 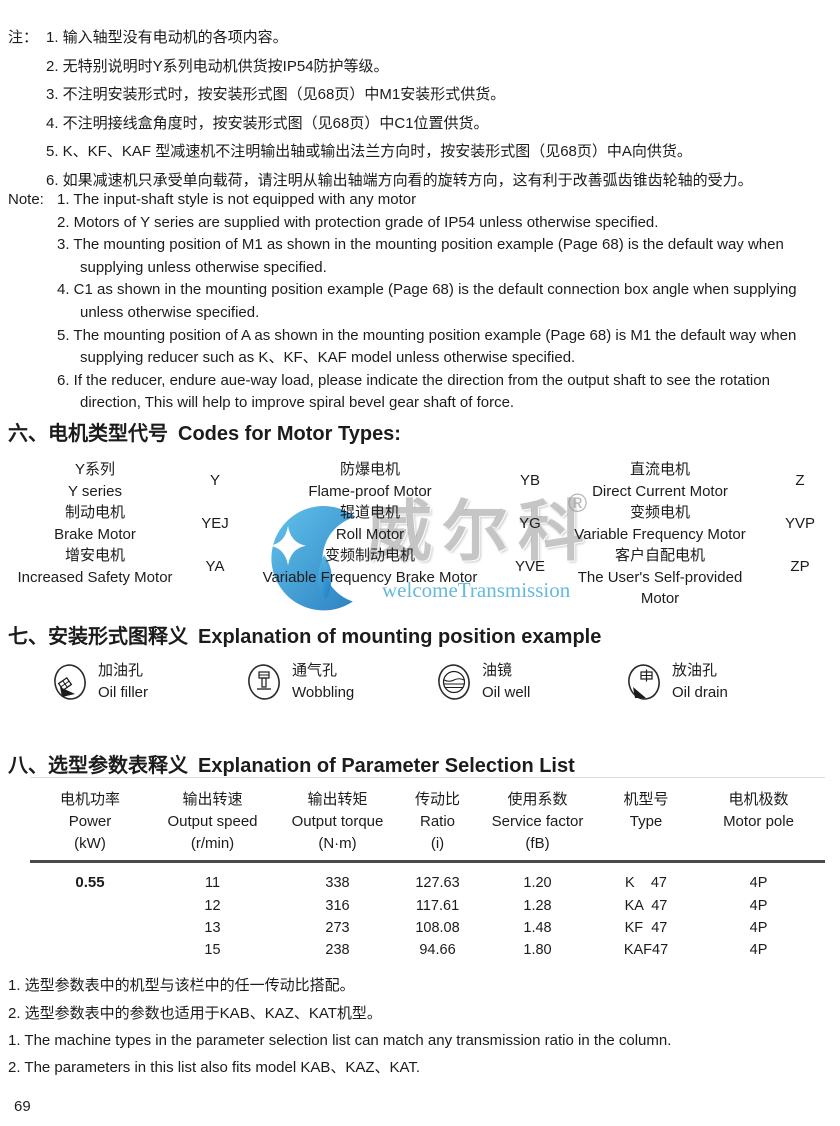 I want to click on cell-output-torque: 338, so click(x=337, y=883).